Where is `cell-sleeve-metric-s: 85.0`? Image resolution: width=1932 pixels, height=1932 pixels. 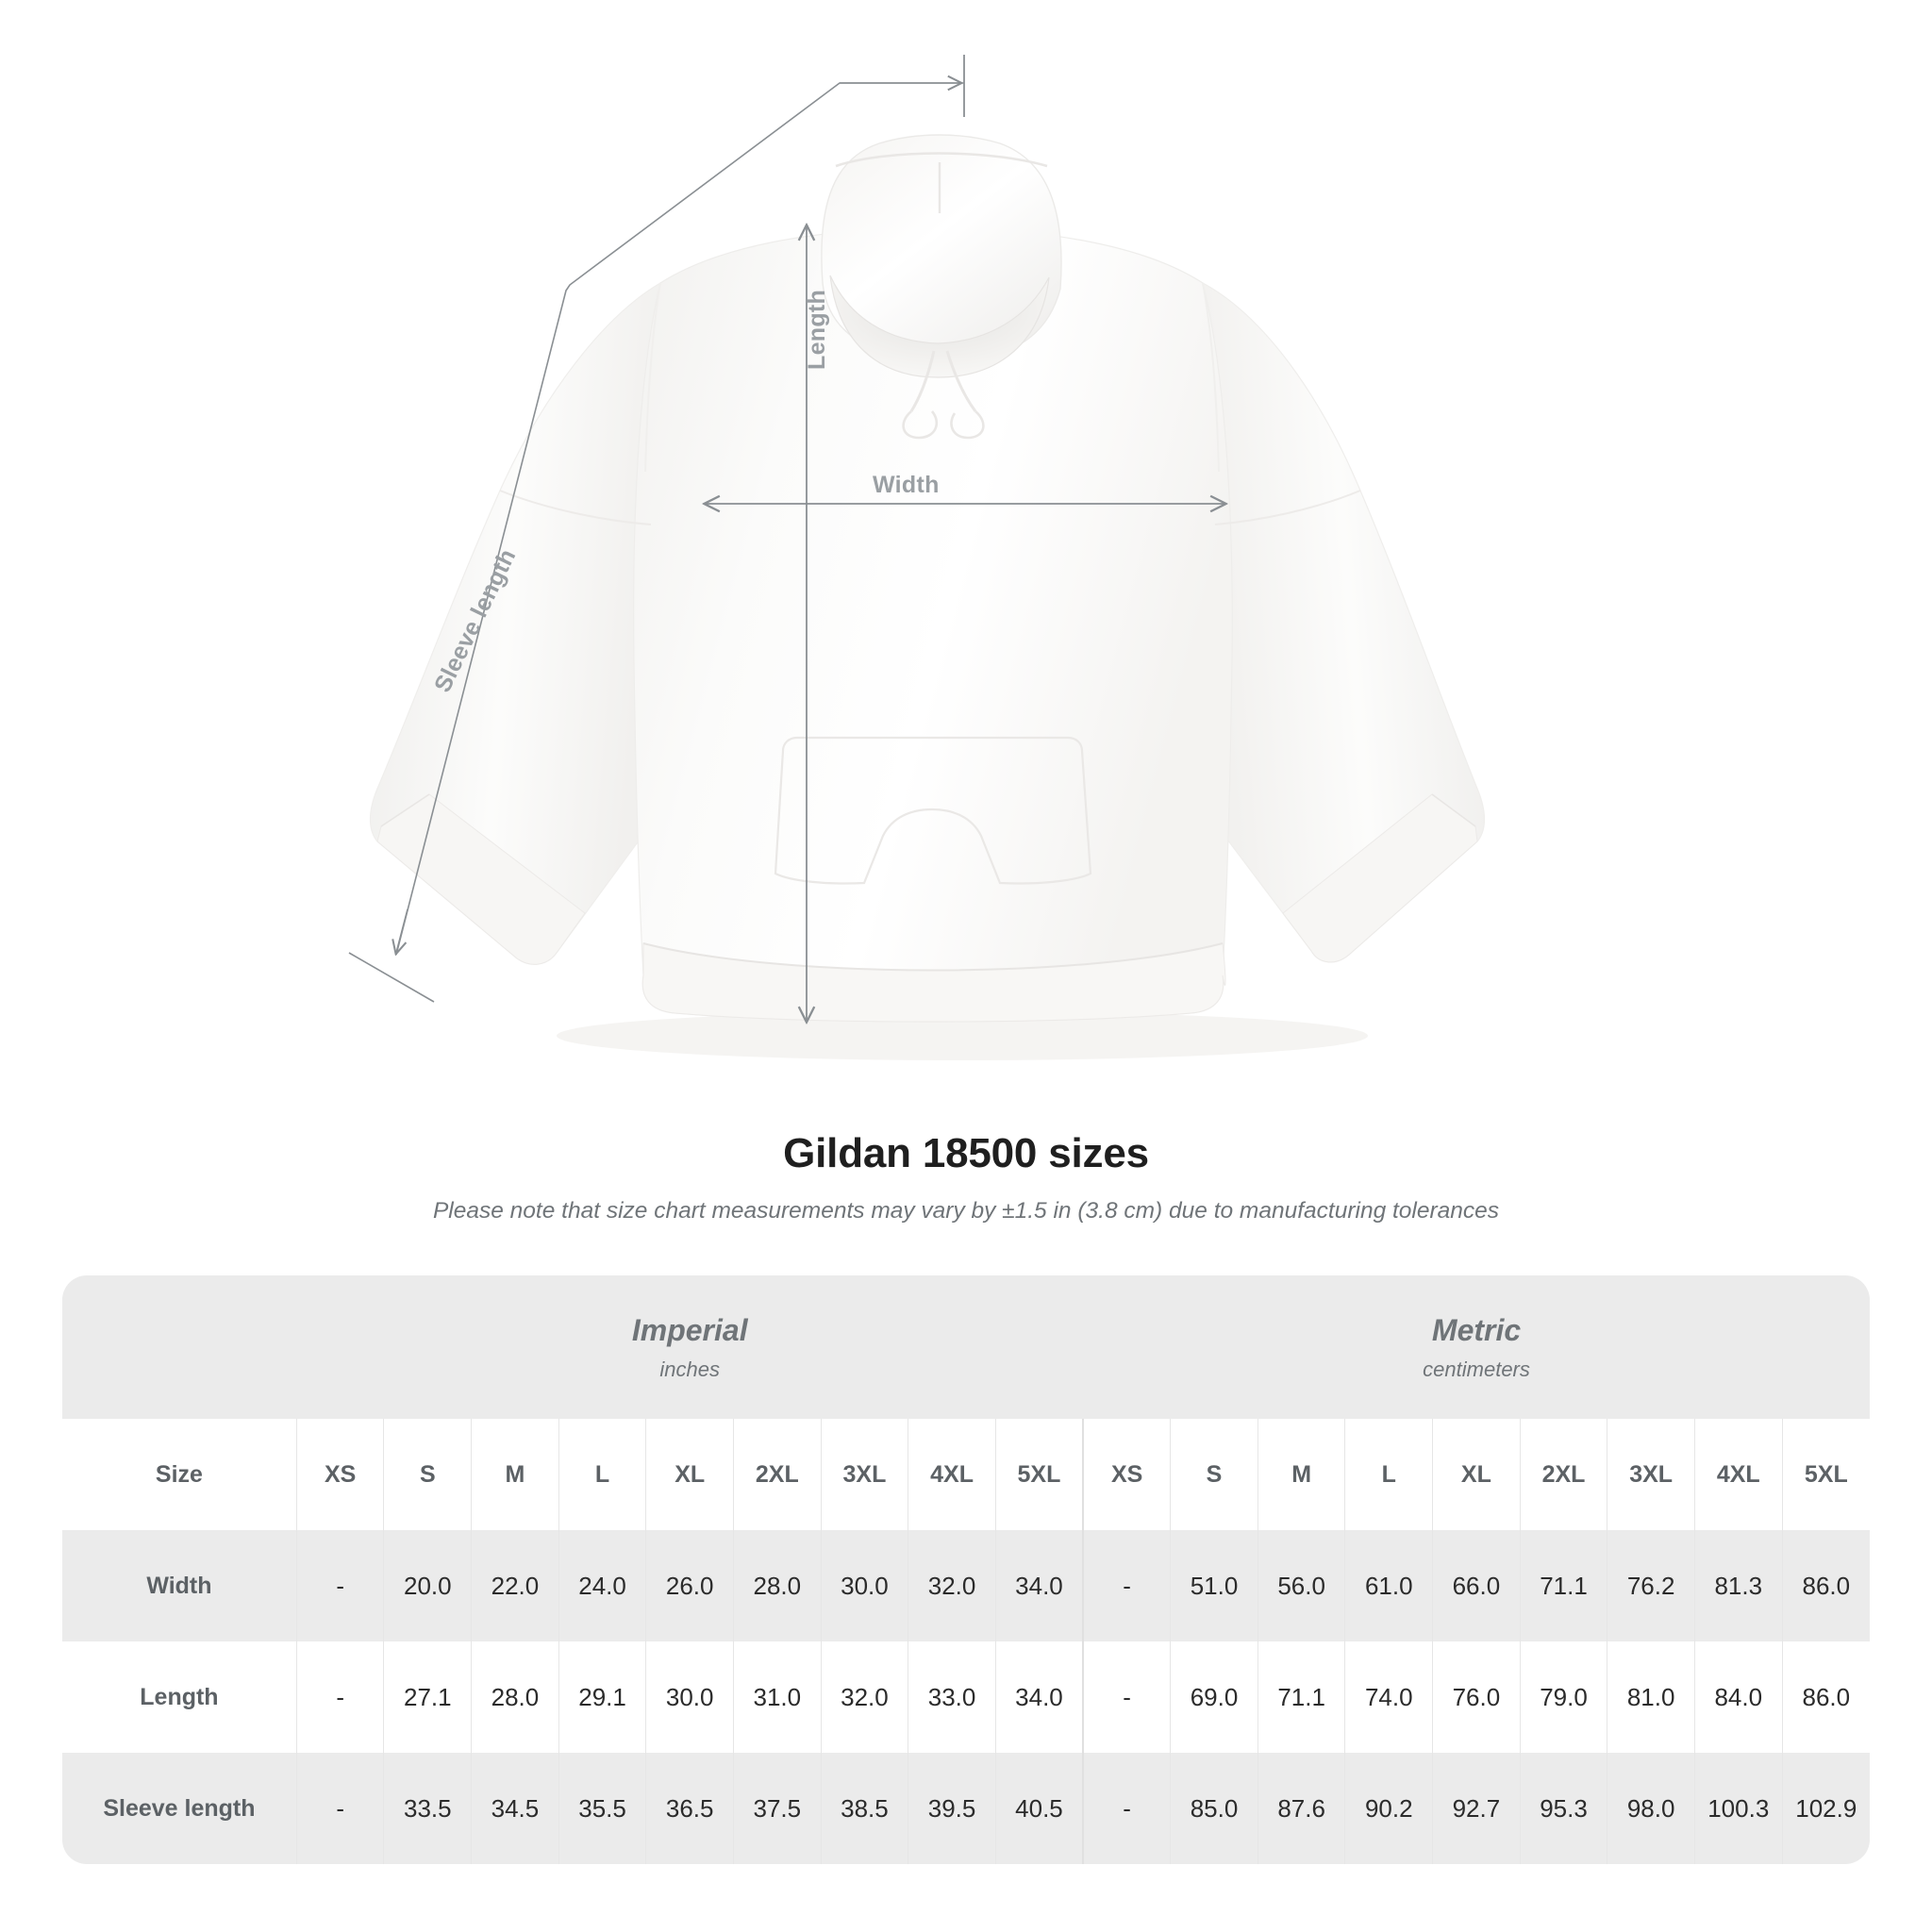 cell-sleeve-metric-s: 85.0 is located at coordinates (1214, 1809).